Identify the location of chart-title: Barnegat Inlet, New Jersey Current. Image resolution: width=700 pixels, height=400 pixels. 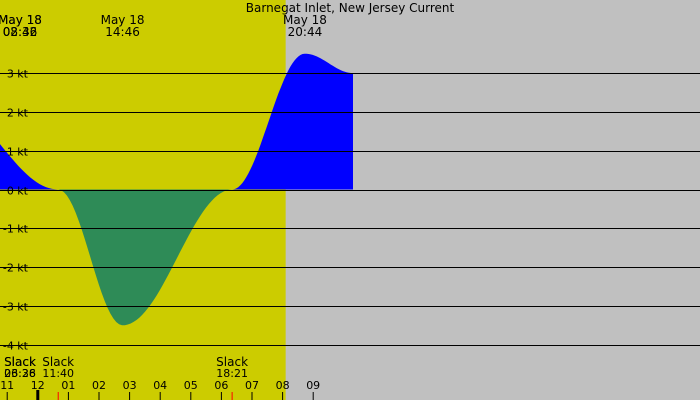
(350, 8).